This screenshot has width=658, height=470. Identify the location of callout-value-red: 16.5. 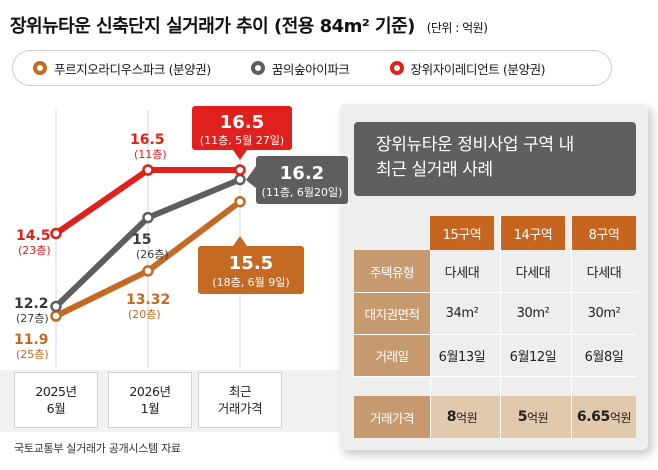
(242, 122).